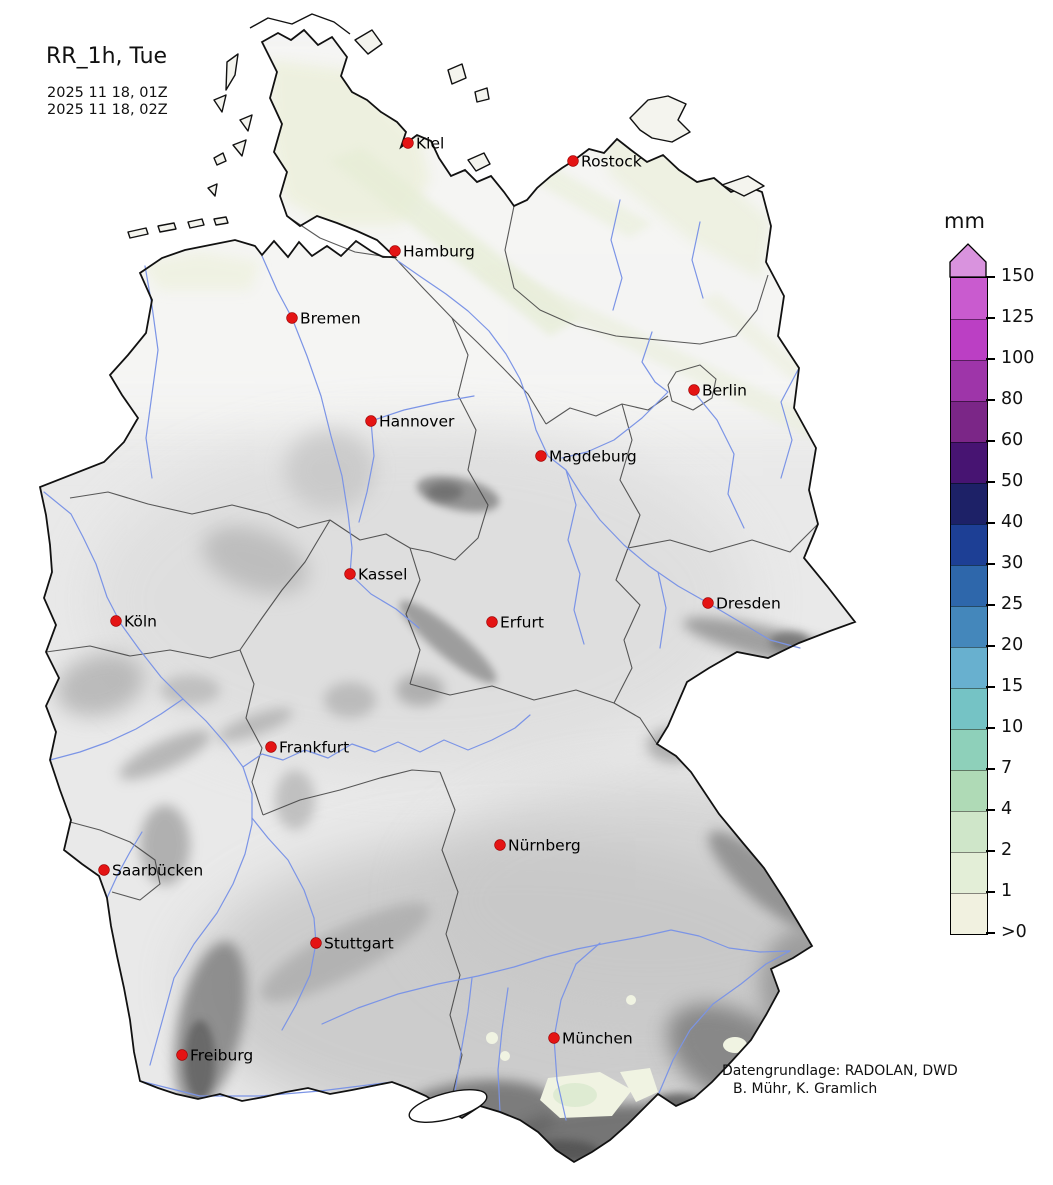 The width and height of the screenshot is (1053, 1185). I want to click on lake-constance, so click(448, 1106).